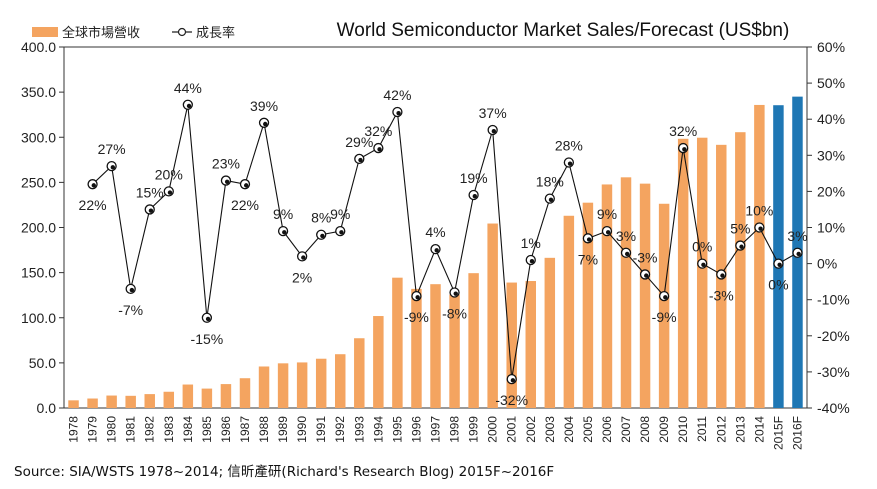  Describe the element at coordinates (607, 429) in the screenshot. I see `x-tick-label: 2006` at that location.